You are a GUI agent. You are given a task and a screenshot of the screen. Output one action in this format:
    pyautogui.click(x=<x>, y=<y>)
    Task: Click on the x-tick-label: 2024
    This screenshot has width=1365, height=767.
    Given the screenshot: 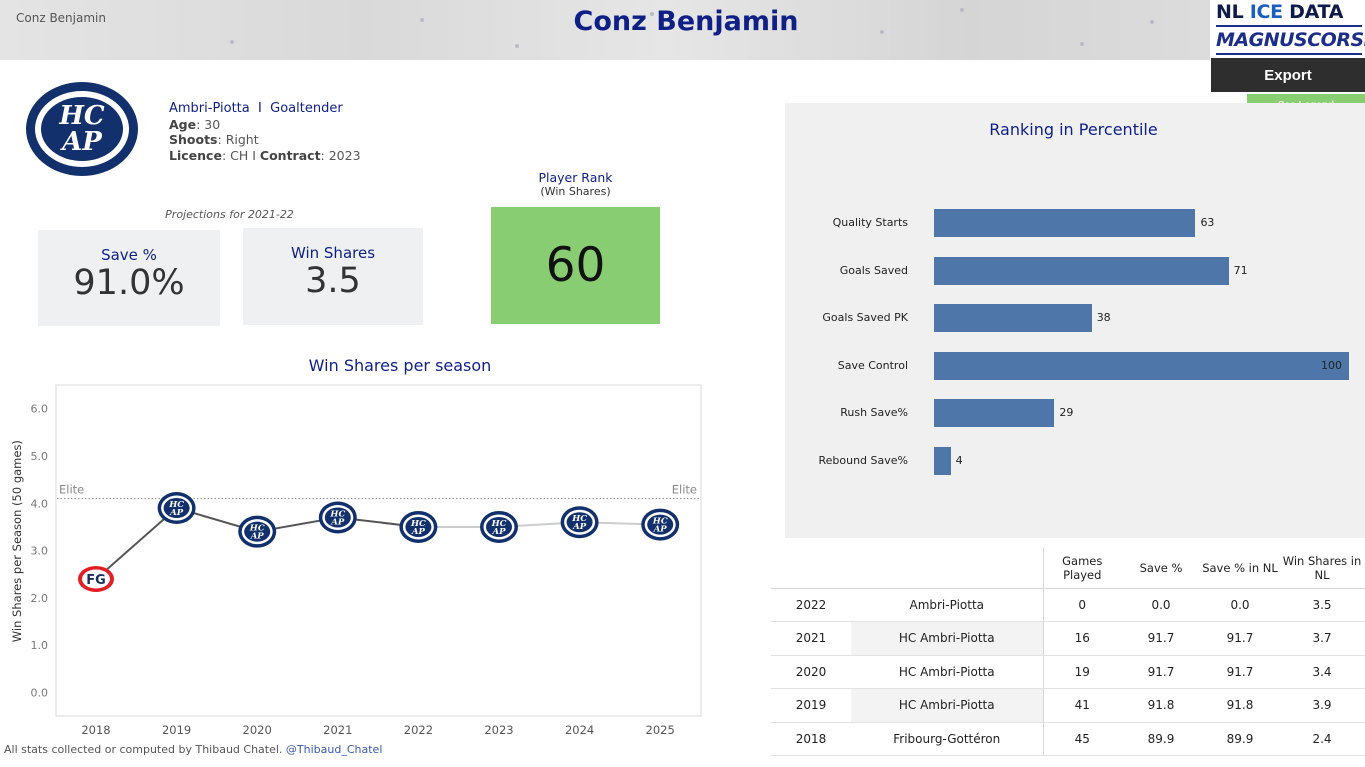 What is the action you would take?
    pyautogui.click(x=579, y=730)
    